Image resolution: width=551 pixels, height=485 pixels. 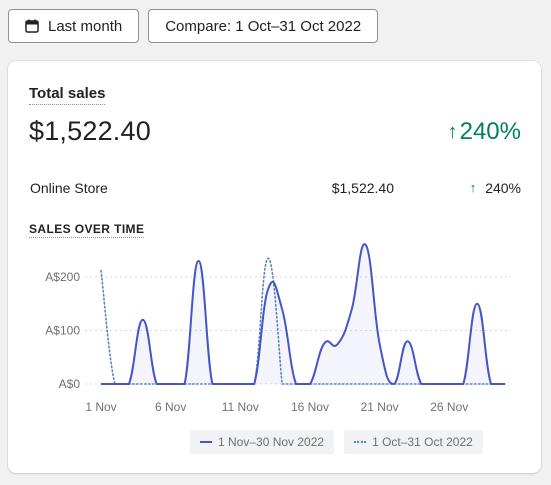 What do you see at coordinates (90, 131) in the screenshot?
I see `total-sales-value: $1,522.40` at bounding box center [90, 131].